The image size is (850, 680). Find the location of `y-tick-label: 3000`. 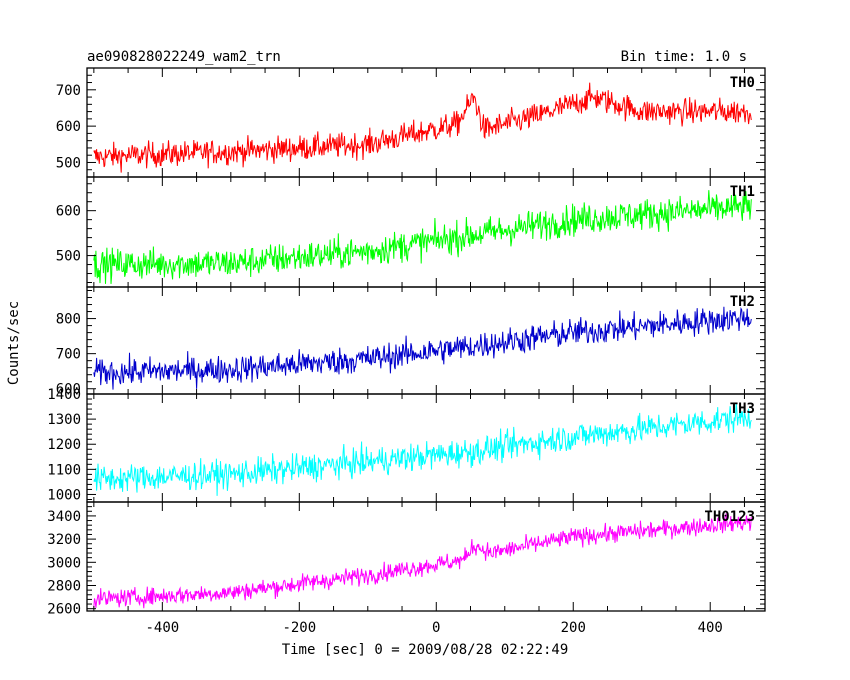

y-tick-label: 3000 is located at coordinates (64, 563).